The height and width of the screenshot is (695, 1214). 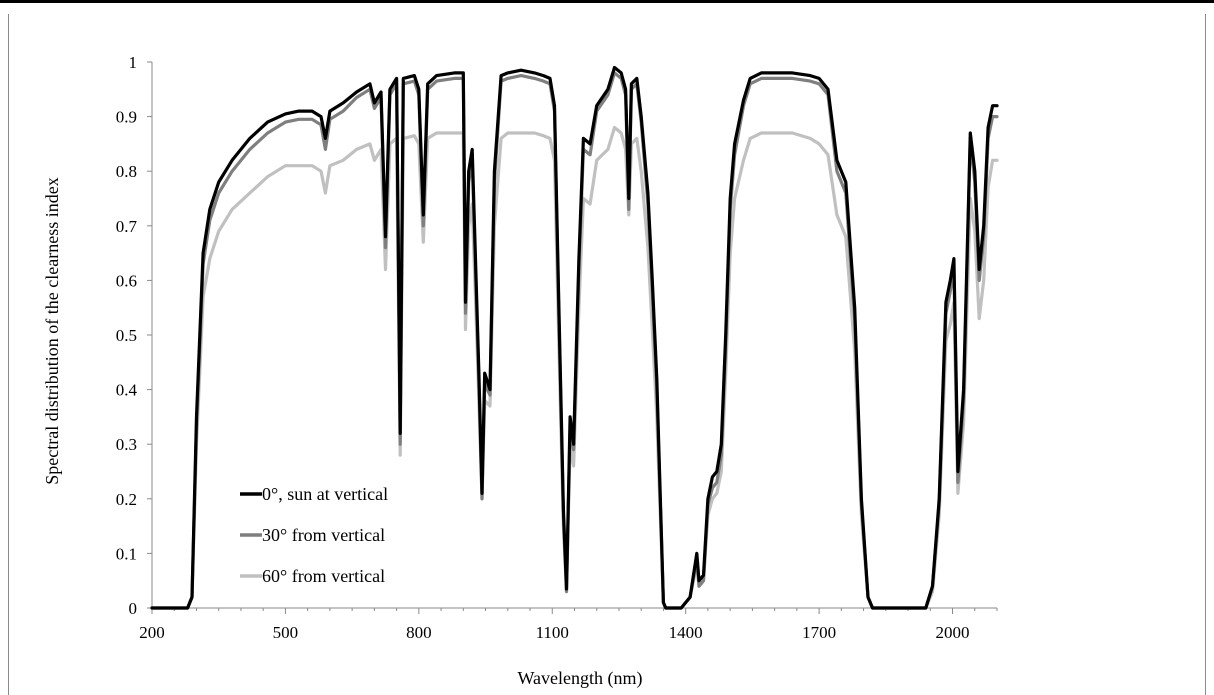 I want to click on y-tick-label: 0.1, so click(x=126, y=553).